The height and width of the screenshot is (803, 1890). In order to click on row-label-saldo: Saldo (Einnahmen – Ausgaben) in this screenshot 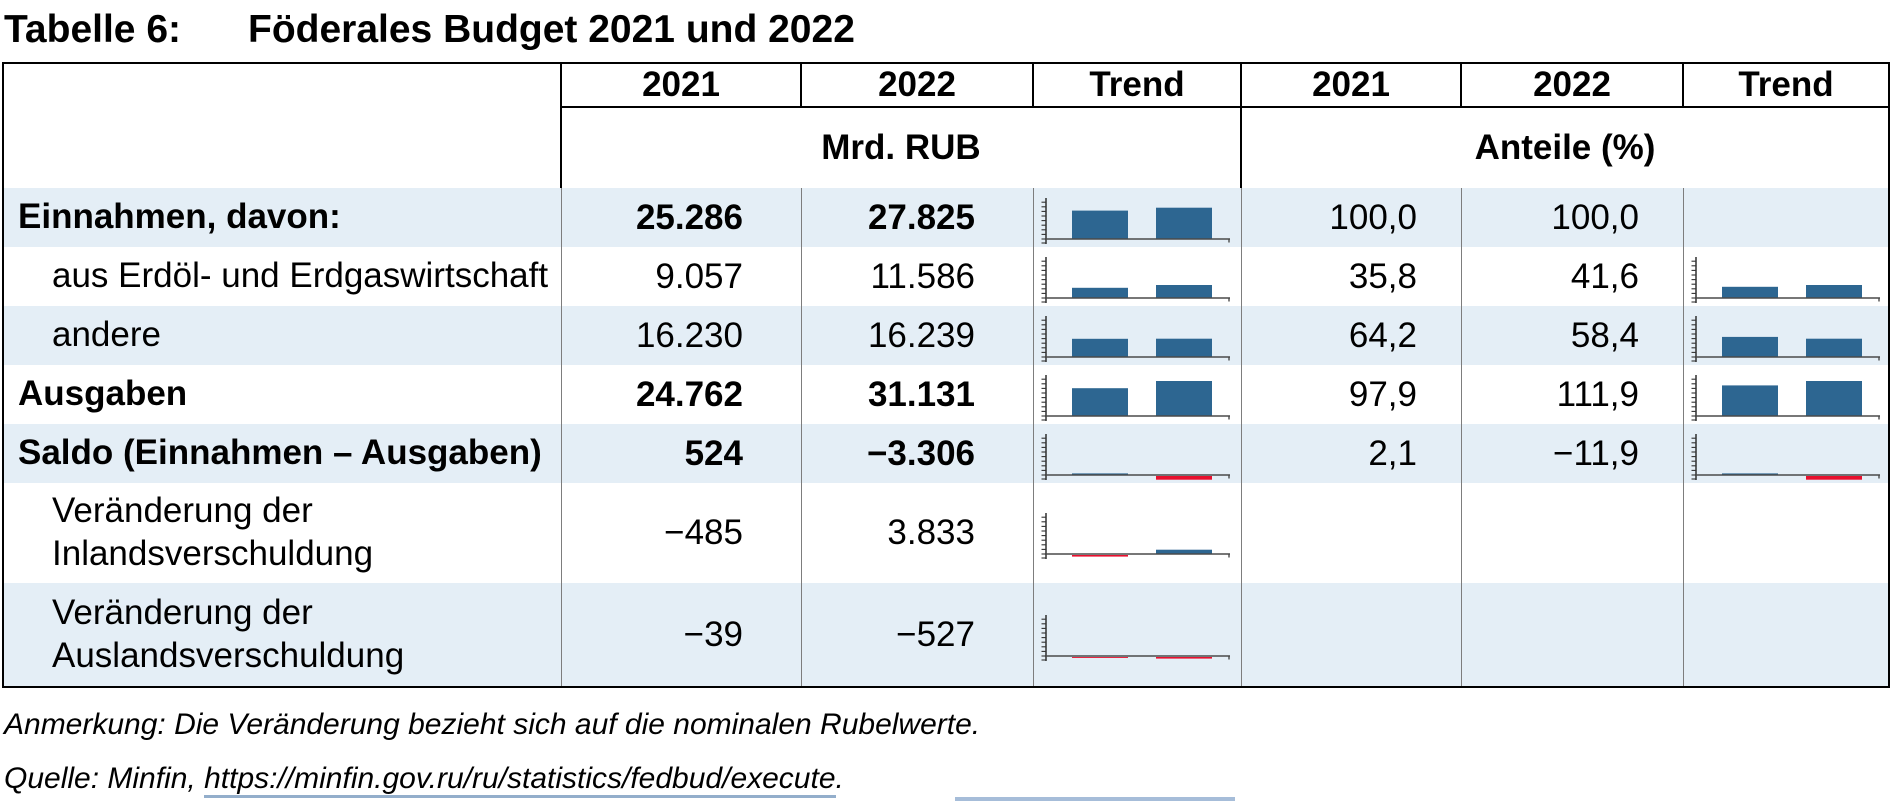, I will do `click(283, 453)`.